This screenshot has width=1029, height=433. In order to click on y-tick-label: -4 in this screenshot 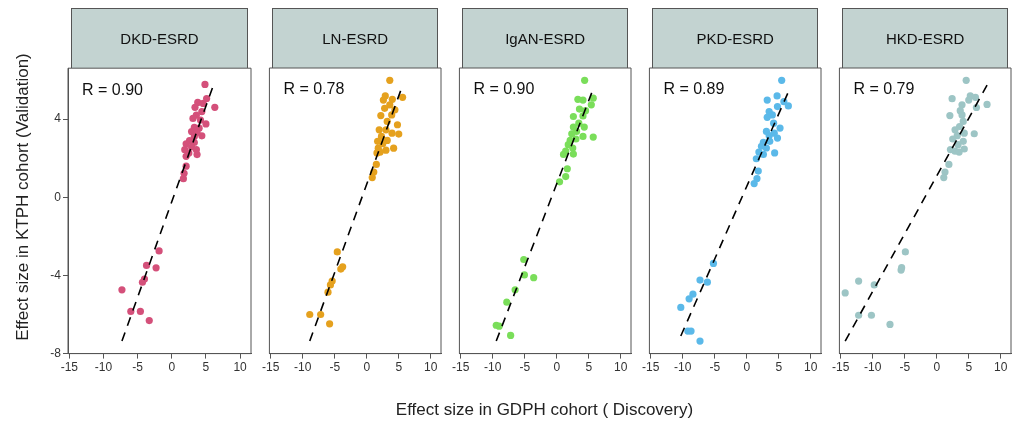, I will do `click(56, 274)`.